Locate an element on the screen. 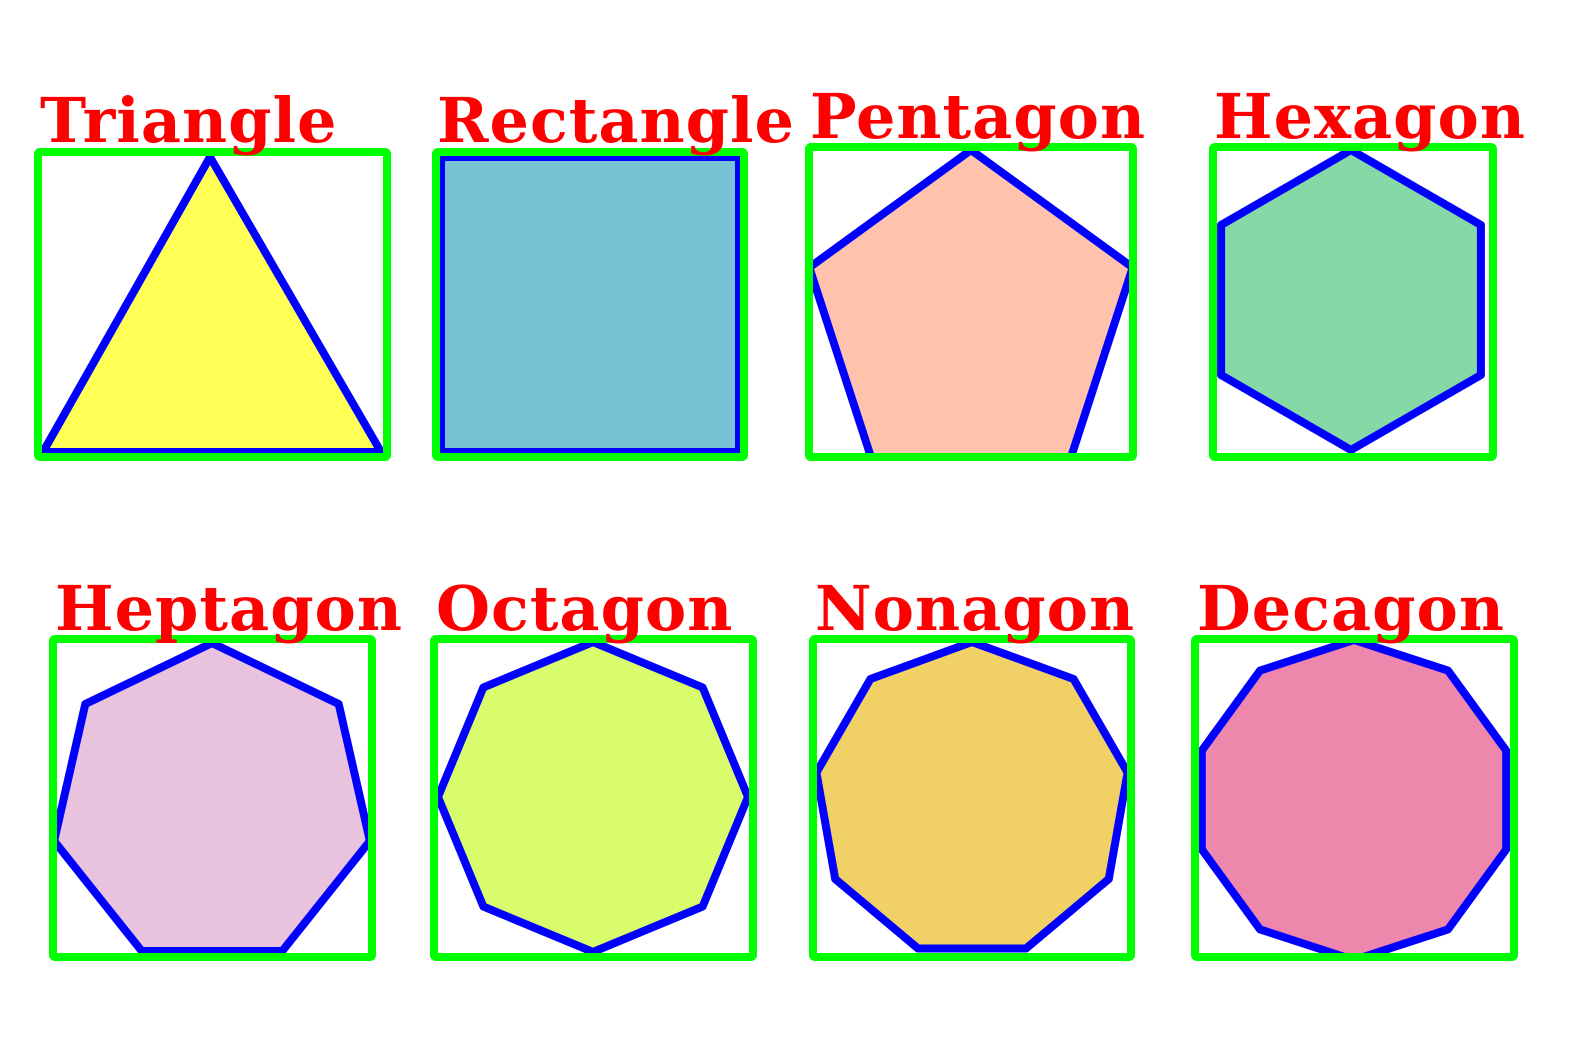 Image resolution: width=1571 pixels, height=1058 pixels. rectangle-icon is located at coordinates (590, 304).